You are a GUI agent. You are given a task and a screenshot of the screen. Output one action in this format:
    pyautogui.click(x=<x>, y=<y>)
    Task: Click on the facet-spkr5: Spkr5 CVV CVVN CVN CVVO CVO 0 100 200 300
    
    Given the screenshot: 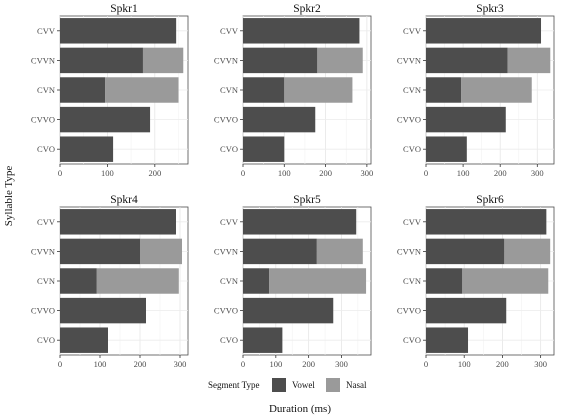 What is the action you would take?
    pyautogui.click(x=293, y=281)
    